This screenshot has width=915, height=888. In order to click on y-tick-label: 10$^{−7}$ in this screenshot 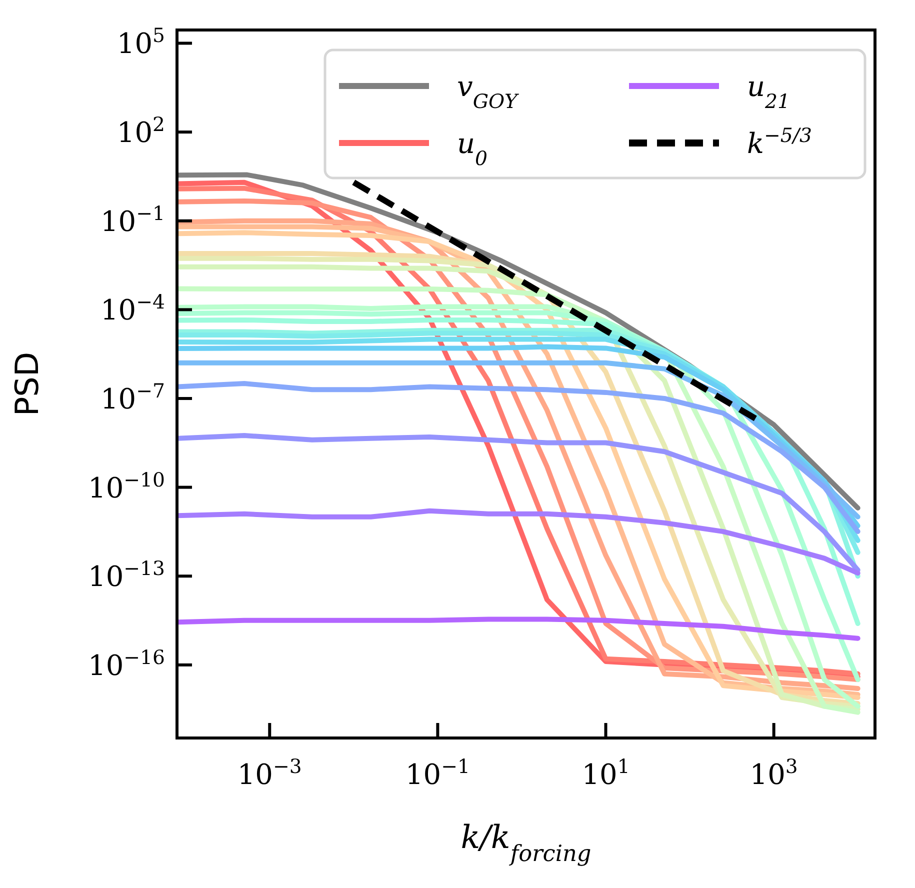, I will do `click(132, 397)`.